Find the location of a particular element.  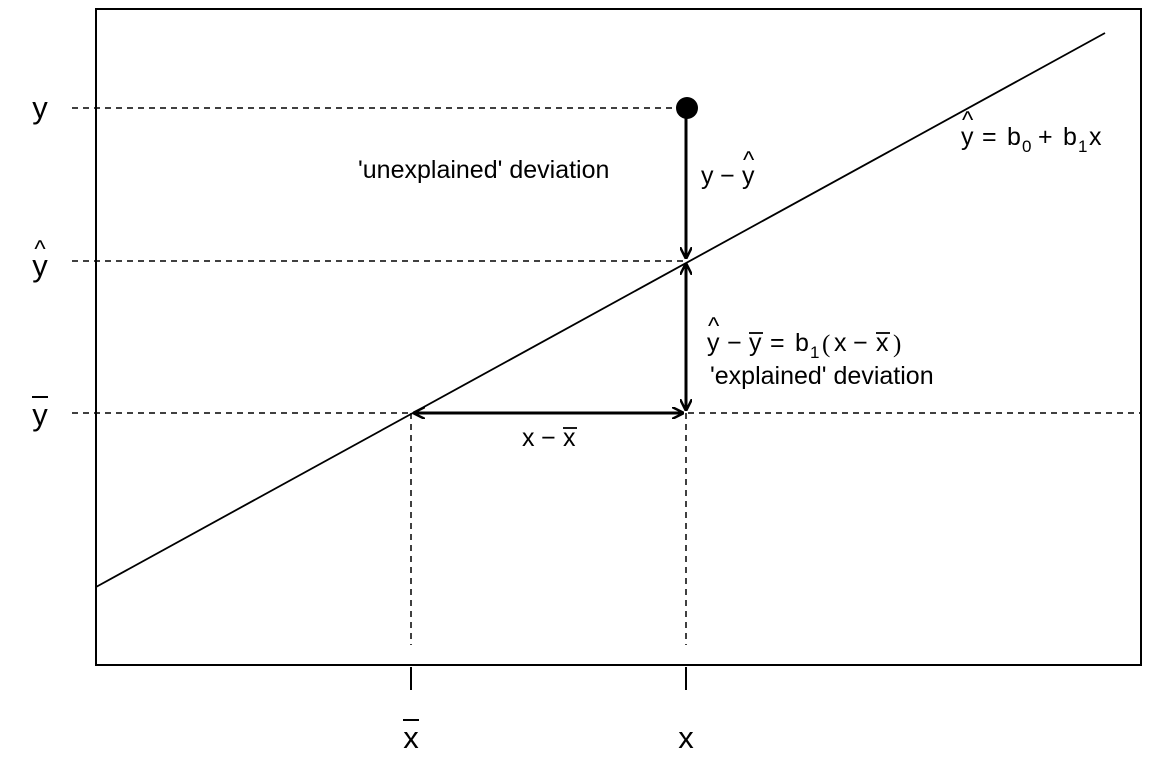

label-y: y is located at coordinates (40, 107).